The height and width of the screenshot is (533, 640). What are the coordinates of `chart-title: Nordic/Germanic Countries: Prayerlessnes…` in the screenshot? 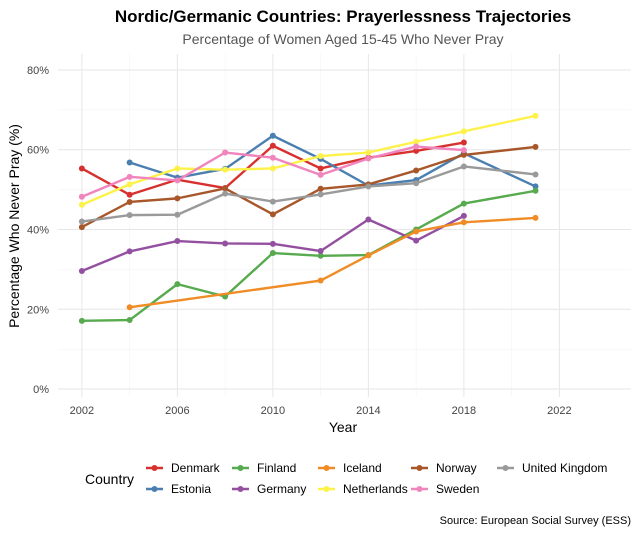 It's located at (343, 16).